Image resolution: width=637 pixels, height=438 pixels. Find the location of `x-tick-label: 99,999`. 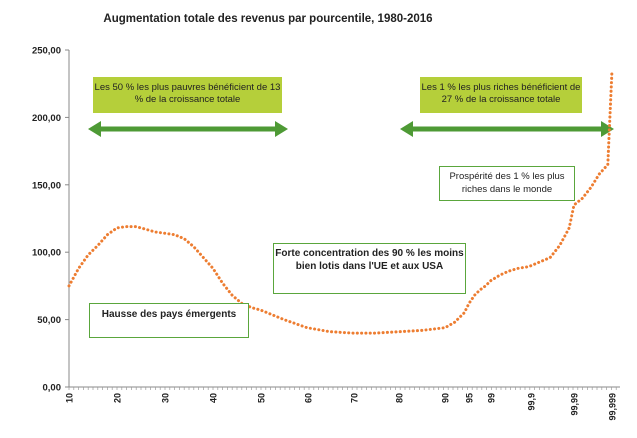

x-tick-label: 99,999 is located at coordinates (613, 407).